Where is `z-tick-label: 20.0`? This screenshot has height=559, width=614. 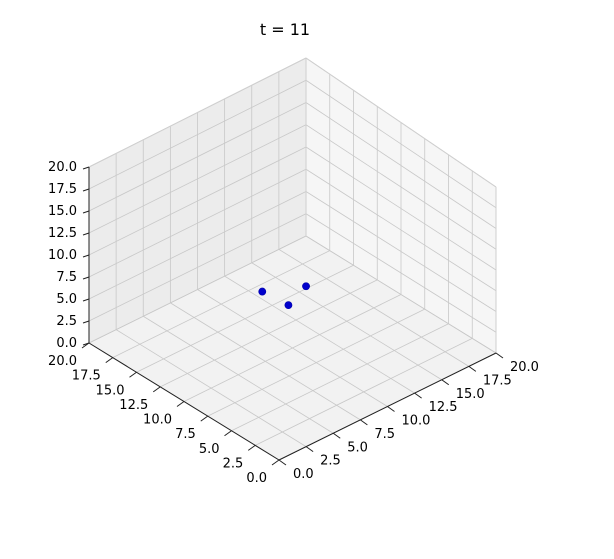 z-tick-label: 20.0 is located at coordinates (62, 167).